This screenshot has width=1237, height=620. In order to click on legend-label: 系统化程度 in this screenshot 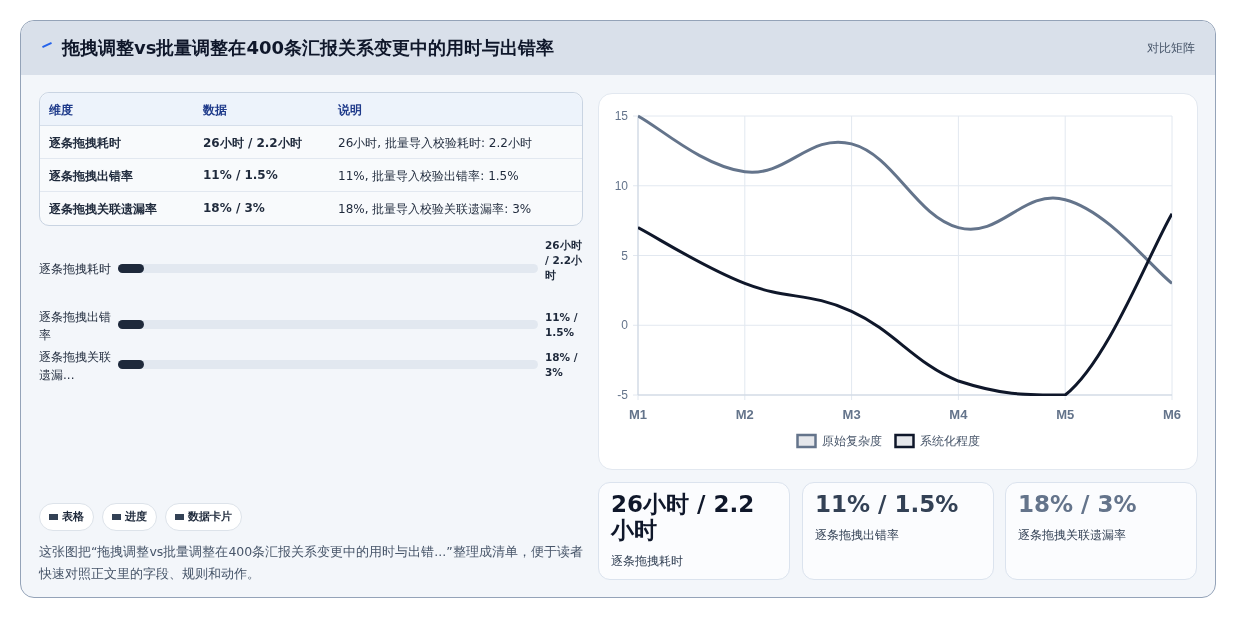, I will do `click(949, 441)`.